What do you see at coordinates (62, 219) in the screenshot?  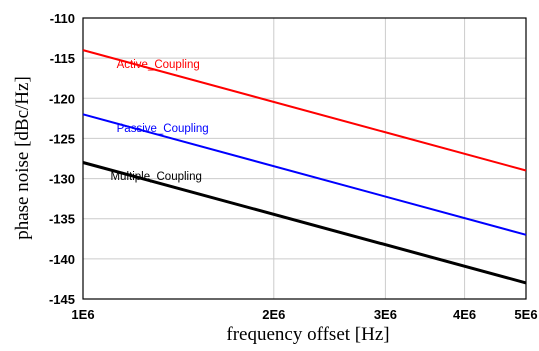 I see `y-tick-label: -135` at bounding box center [62, 219].